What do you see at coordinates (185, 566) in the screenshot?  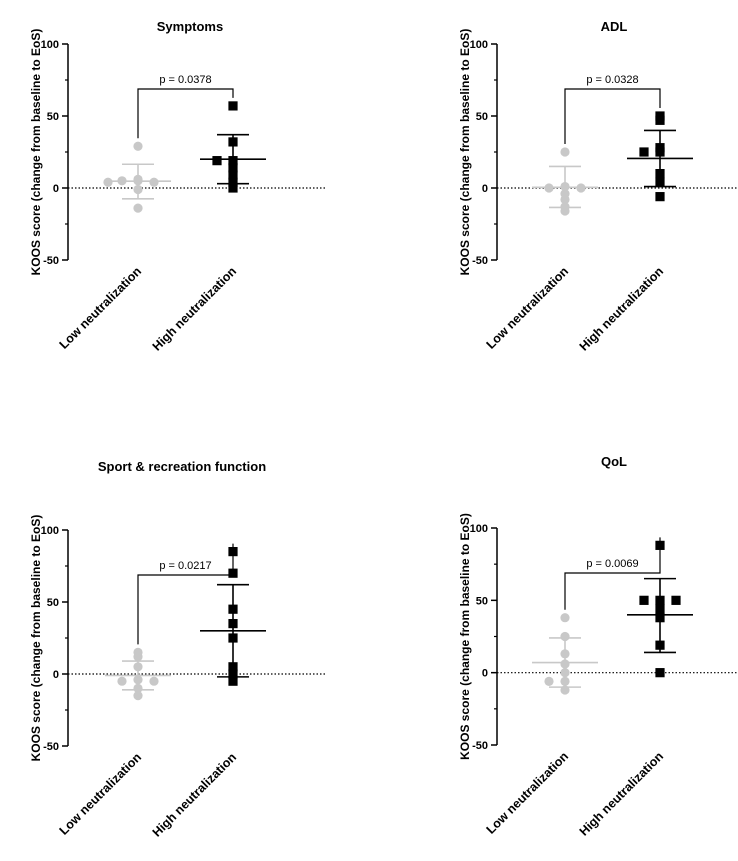 I see `p-value-annotation: p = 0.0217` at bounding box center [185, 566].